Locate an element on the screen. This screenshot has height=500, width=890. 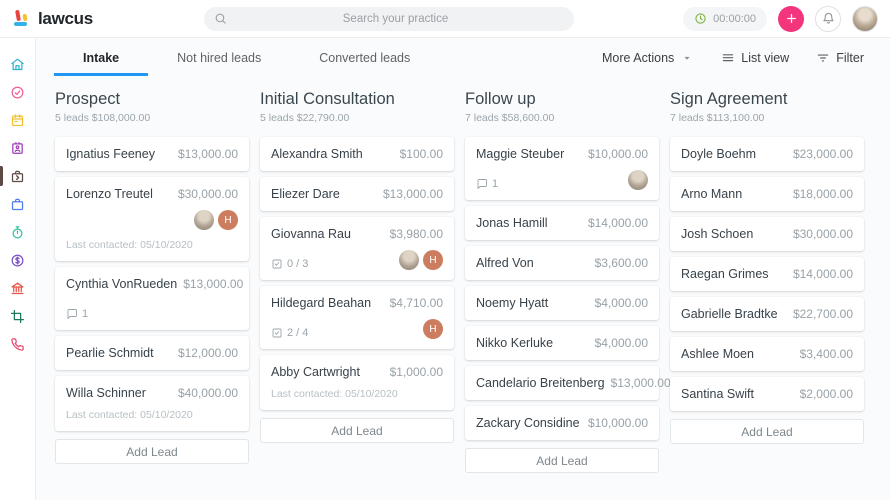
card-meta-row: 1 is located at coordinates (152, 310).